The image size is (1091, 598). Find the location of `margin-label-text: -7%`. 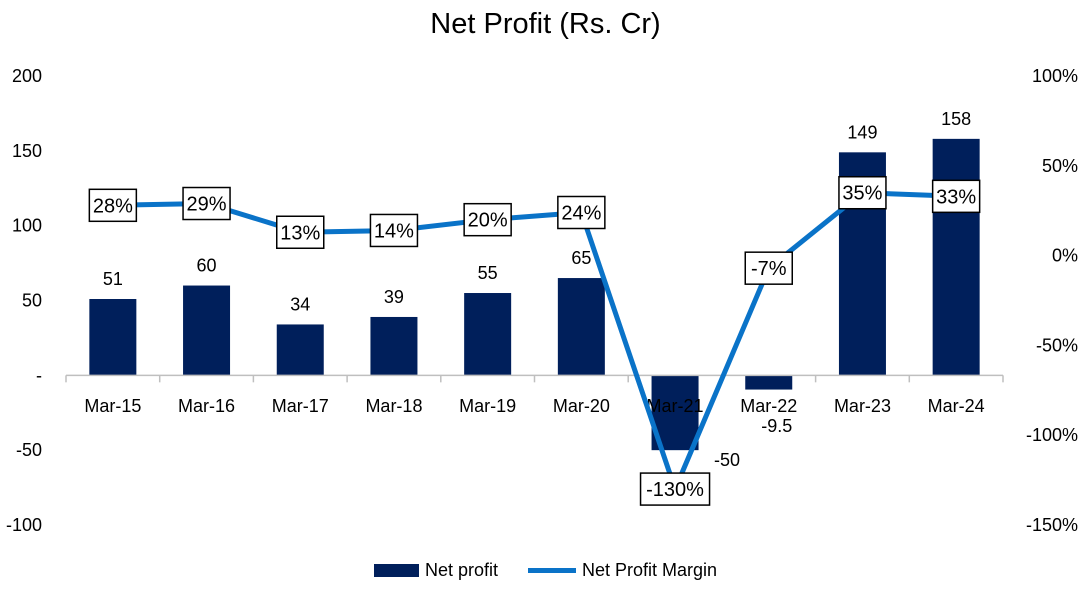

margin-label-text: -7% is located at coordinates (769, 269).